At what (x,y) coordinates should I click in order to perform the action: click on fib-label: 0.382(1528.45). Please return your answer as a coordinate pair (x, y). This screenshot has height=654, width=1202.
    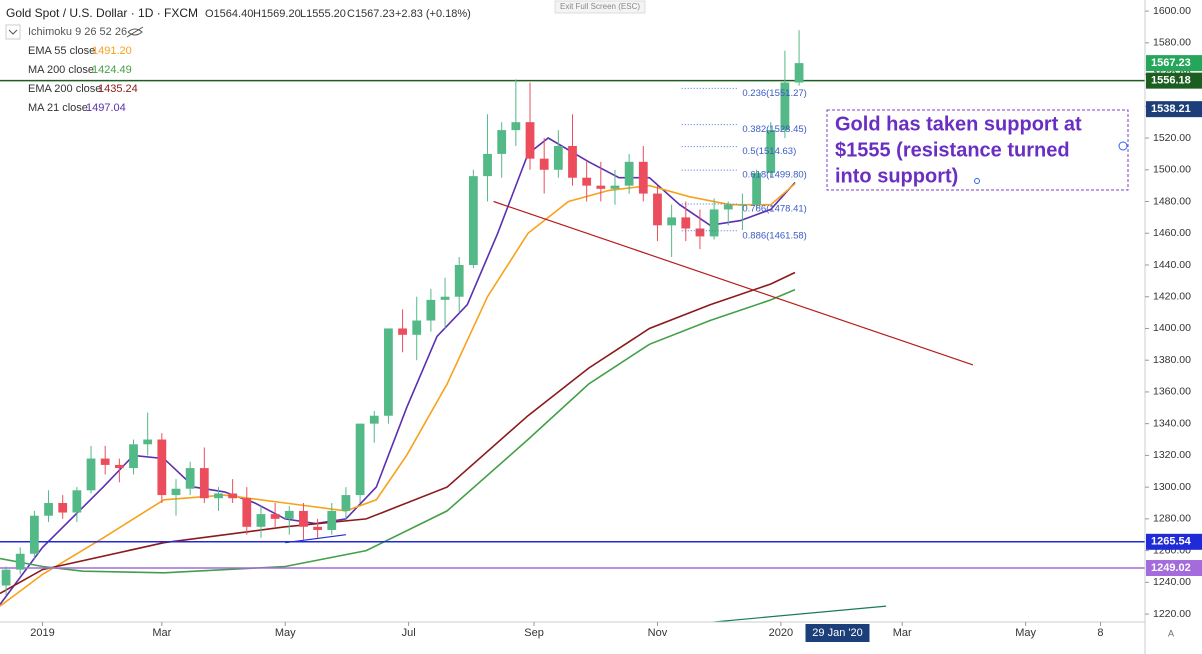
    Looking at the image, I should click on (774, 129).